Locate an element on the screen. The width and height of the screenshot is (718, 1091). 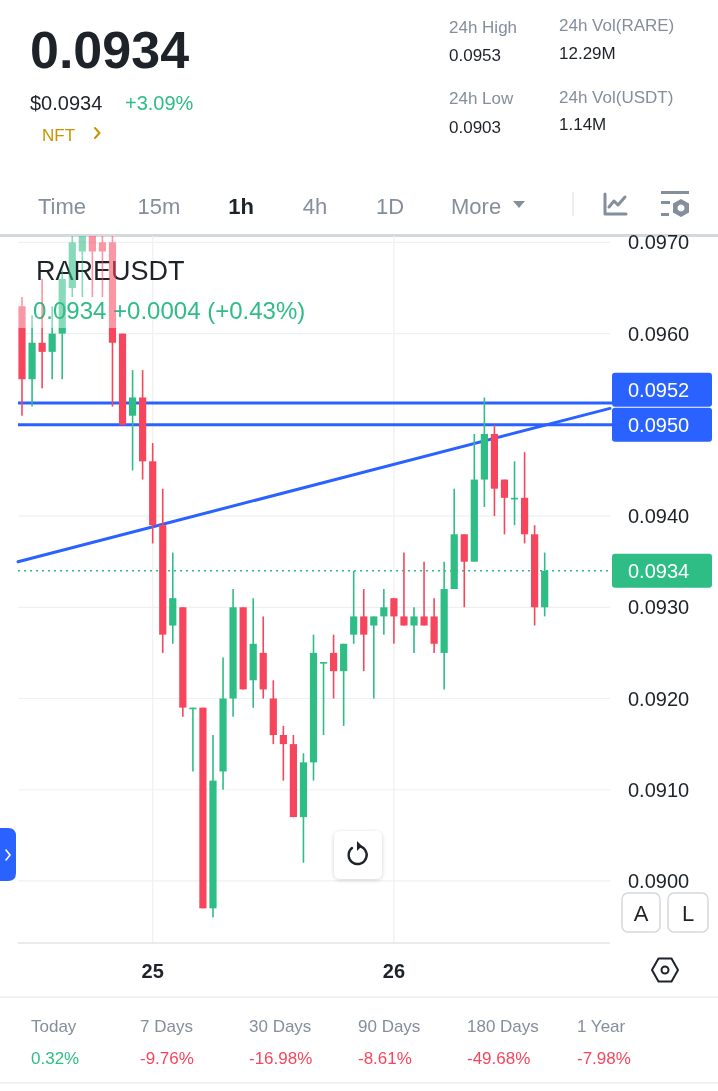
text: 0.32% is located at coordinates (55, 1058).